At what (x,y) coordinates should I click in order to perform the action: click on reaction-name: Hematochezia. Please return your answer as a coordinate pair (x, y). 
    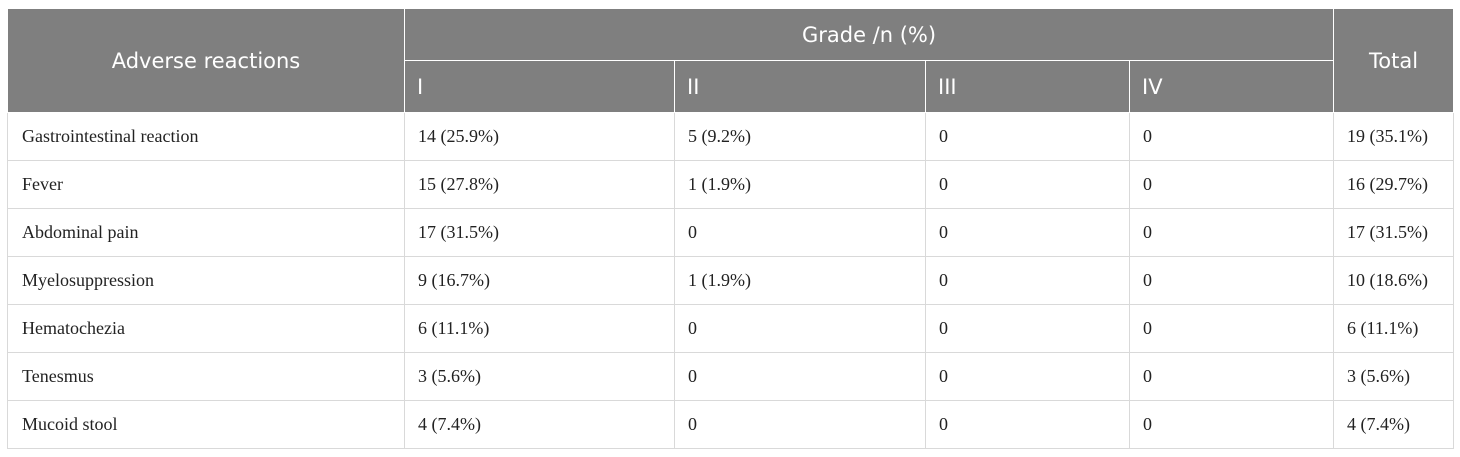
    Looking at the image, I should click on (206, 328).